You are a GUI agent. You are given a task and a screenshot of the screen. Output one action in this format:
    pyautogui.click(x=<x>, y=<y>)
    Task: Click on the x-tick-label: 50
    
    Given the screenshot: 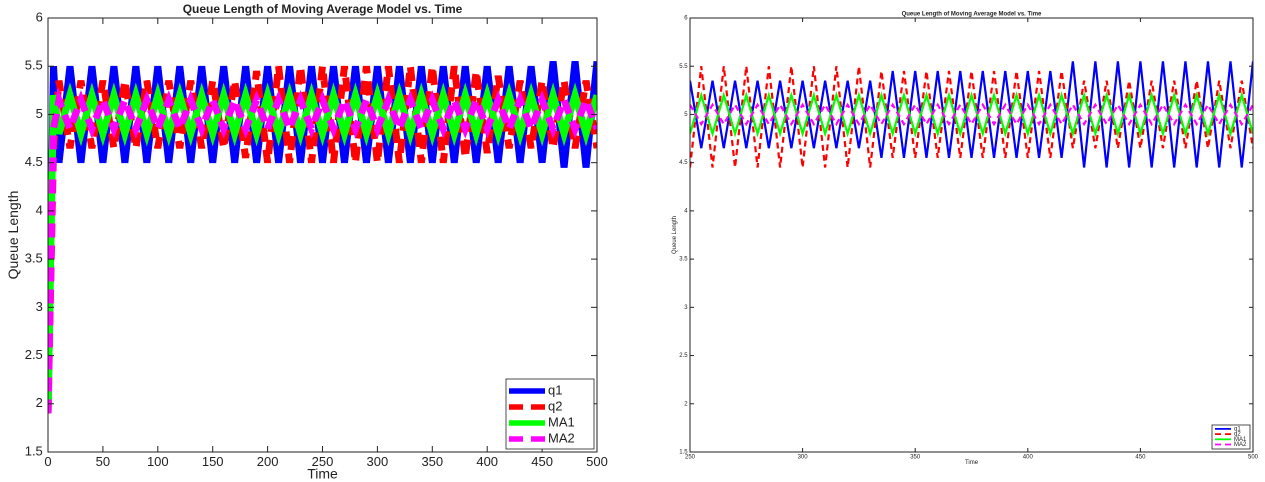 What is the action you would take?
    pyautogui.click(x=103, y=461)
    